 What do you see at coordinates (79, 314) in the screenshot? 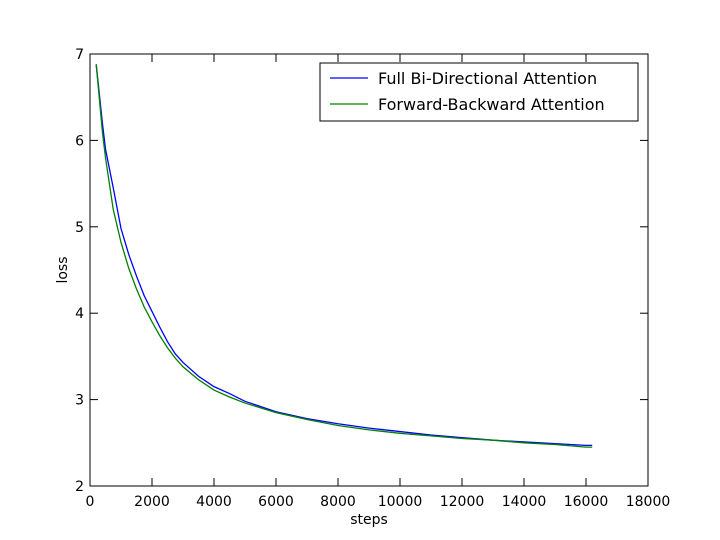
I see `y-tick-label: 4` at bounding box center [79, 314].